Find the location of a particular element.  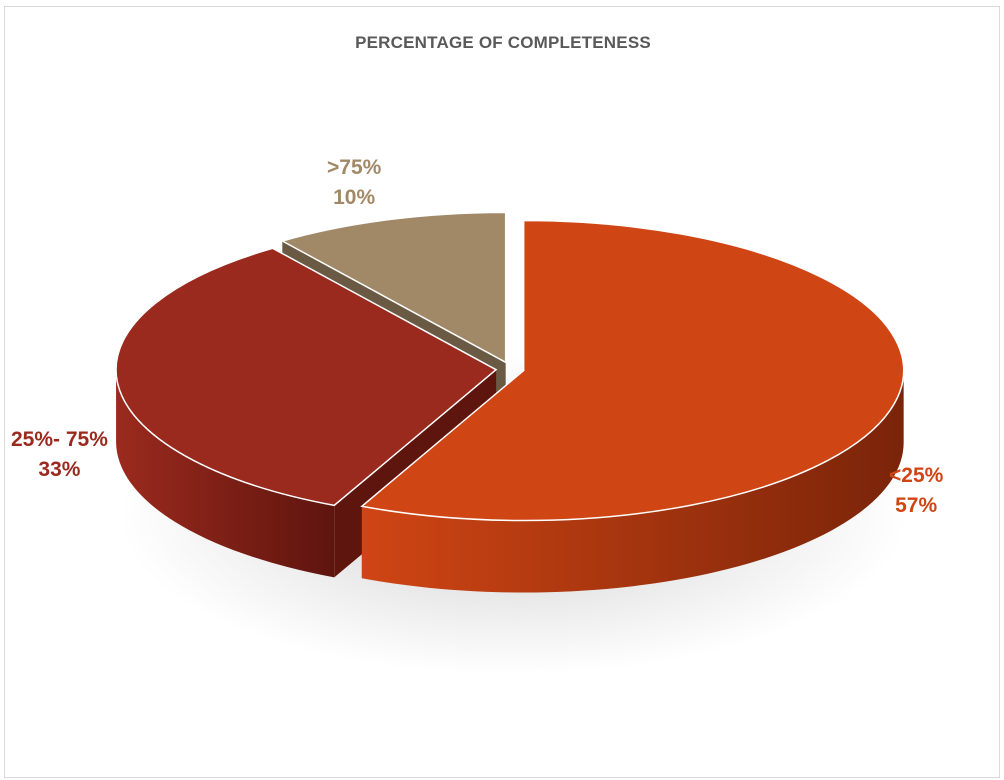

slice-value-label: 57% is located at coordinates (916, 505).